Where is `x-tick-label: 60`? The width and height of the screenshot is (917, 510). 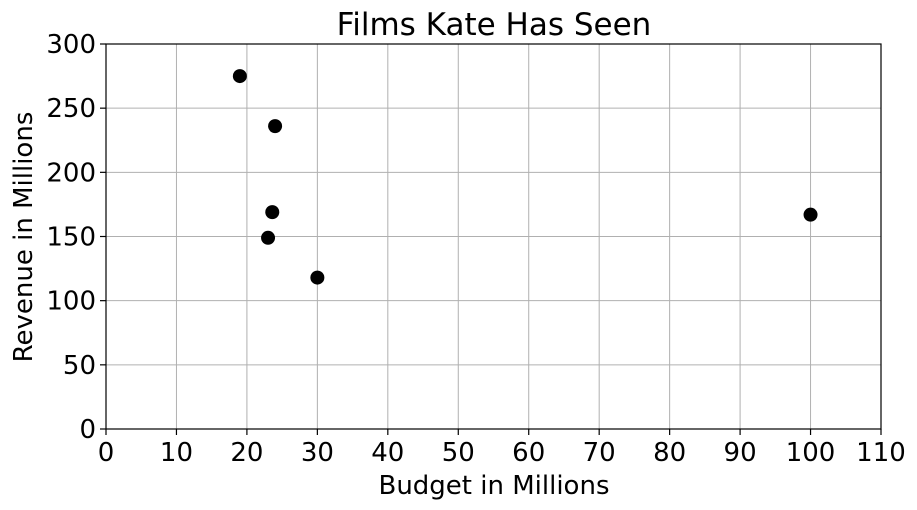
x-tick-label: 60 is located at coordinates (528, 453).